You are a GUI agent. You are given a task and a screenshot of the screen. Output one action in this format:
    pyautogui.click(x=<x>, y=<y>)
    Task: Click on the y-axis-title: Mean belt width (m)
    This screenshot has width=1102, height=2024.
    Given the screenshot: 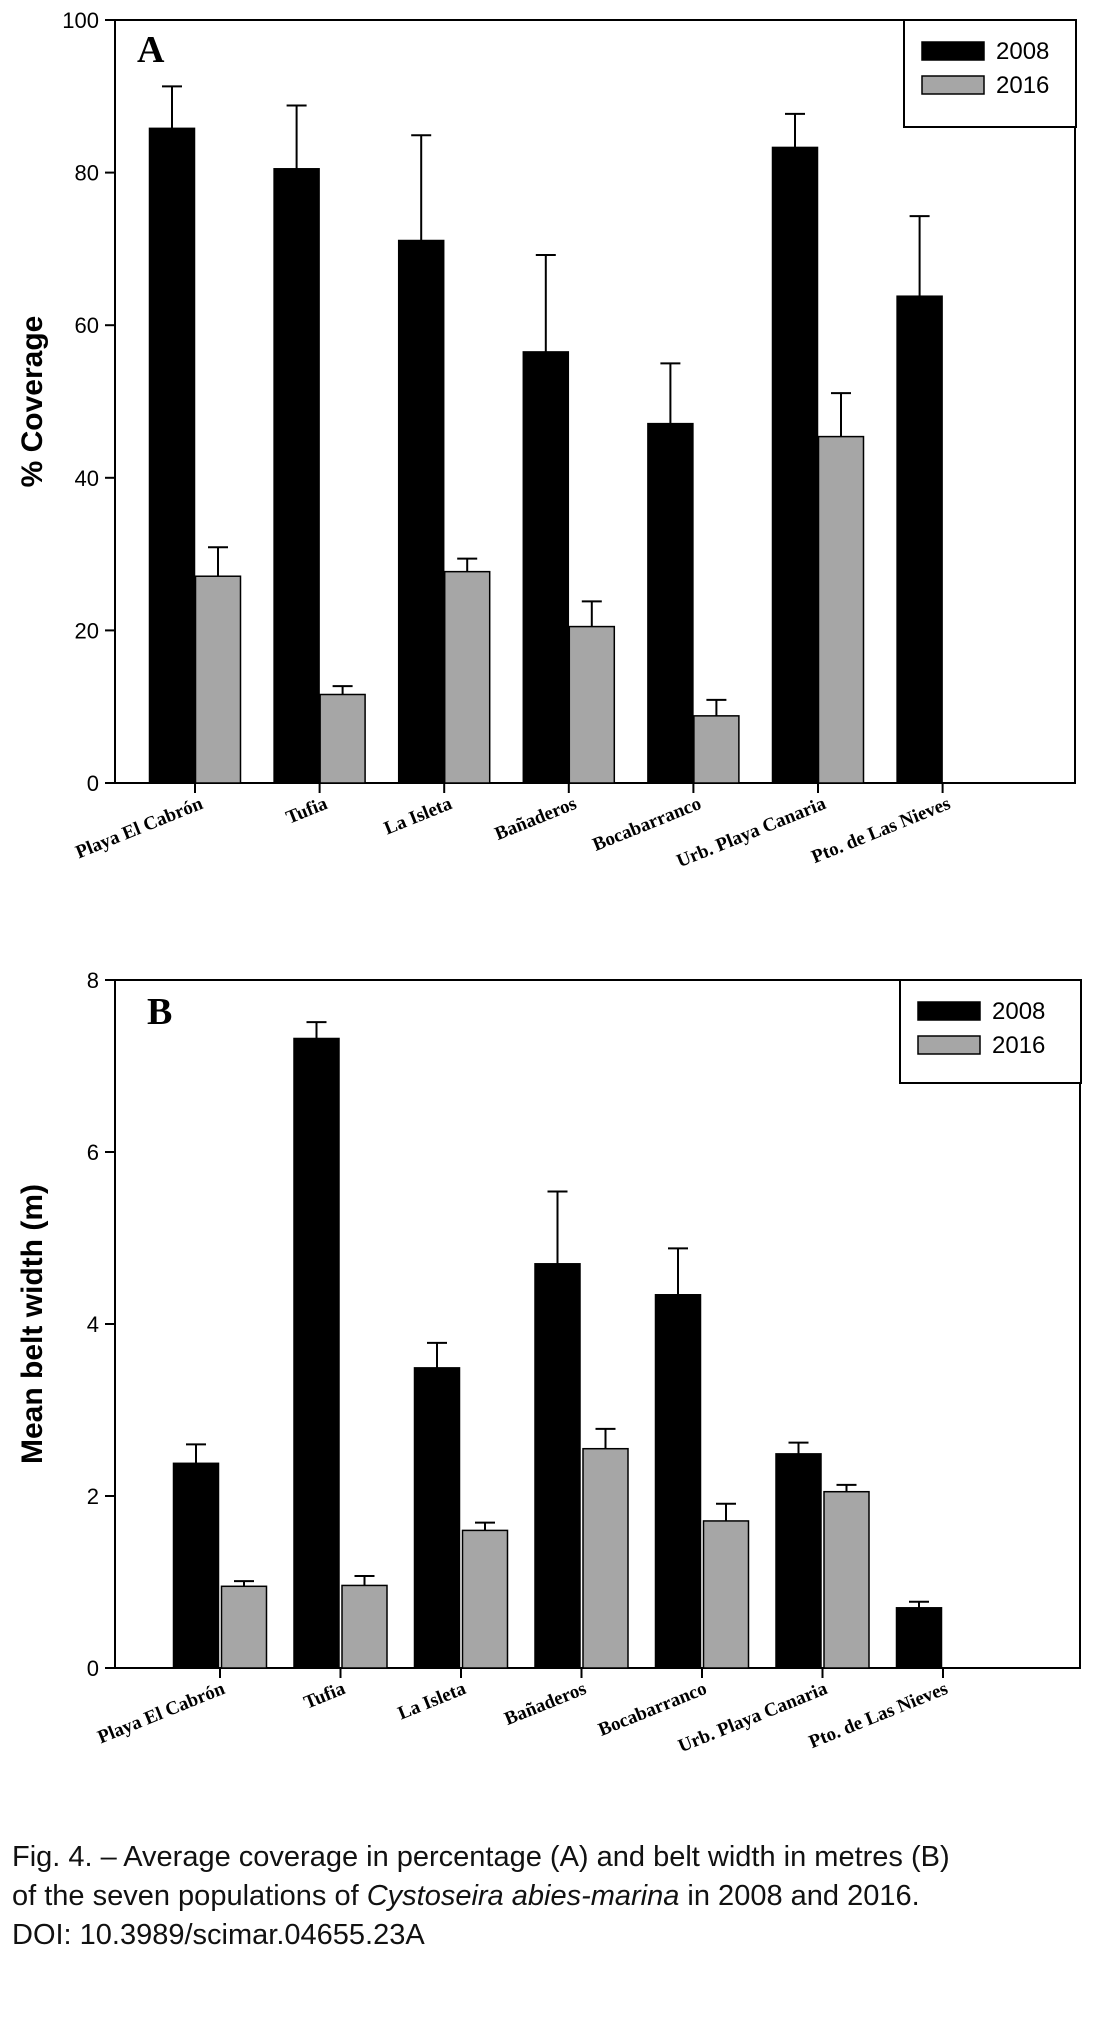 What is the action you would take?
    pyautogui.click(x=32, y=1324)
    